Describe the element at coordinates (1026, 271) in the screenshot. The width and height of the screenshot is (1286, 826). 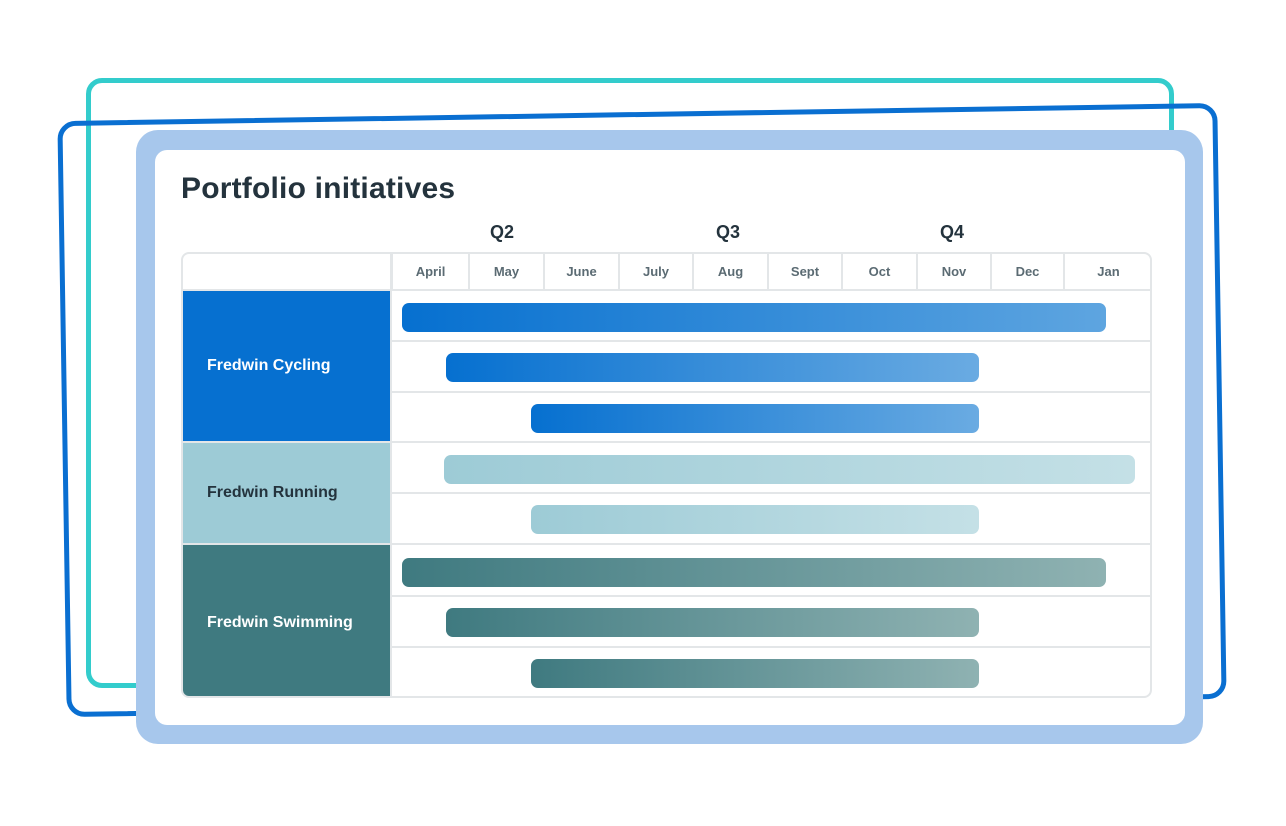
I see `month-header-dec: Dec` at that location.